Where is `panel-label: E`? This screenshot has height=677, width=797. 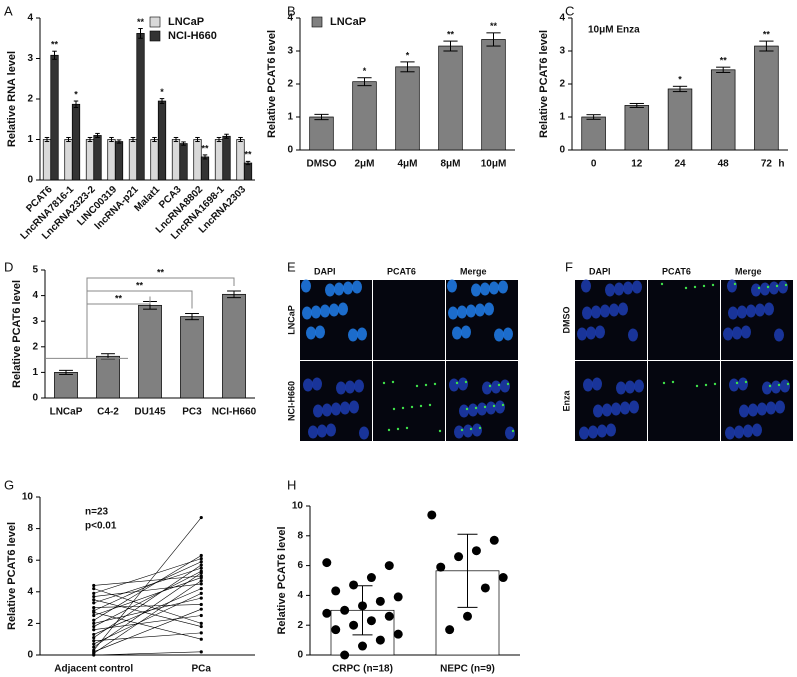
panel-label: E is located at coordinates (291, 266).